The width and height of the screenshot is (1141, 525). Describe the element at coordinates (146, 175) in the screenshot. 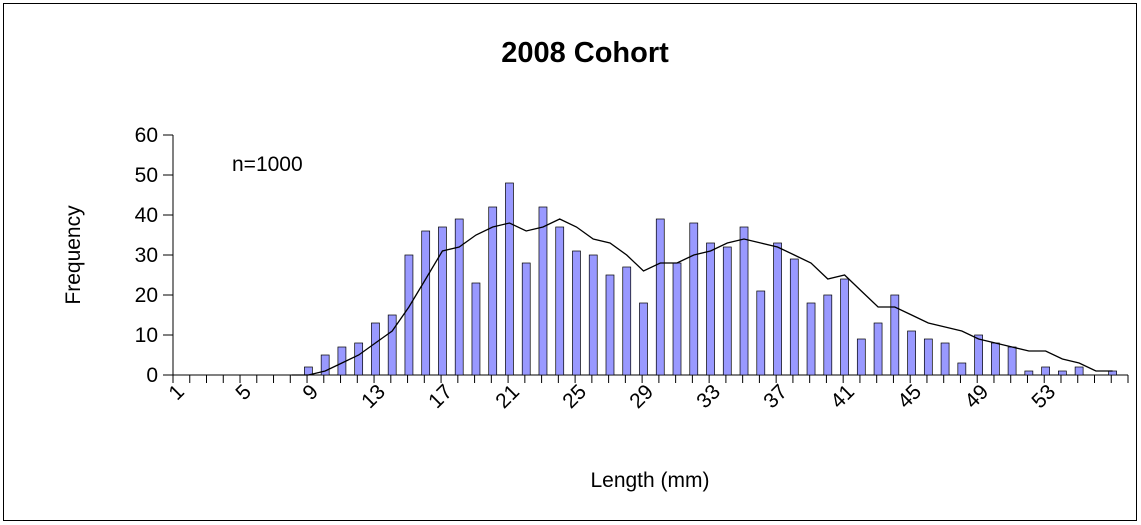

I see `y-tick-label: 50` at that location.